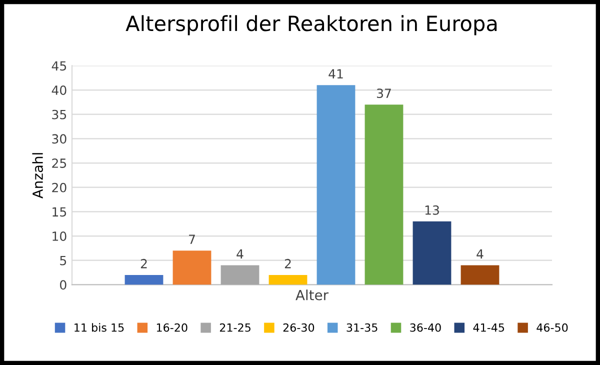 This screenshot has width=600, height=365. Describe the element at coordinates (425, 327) in the screenshot. I see `legend-label: 36-40` at that location.